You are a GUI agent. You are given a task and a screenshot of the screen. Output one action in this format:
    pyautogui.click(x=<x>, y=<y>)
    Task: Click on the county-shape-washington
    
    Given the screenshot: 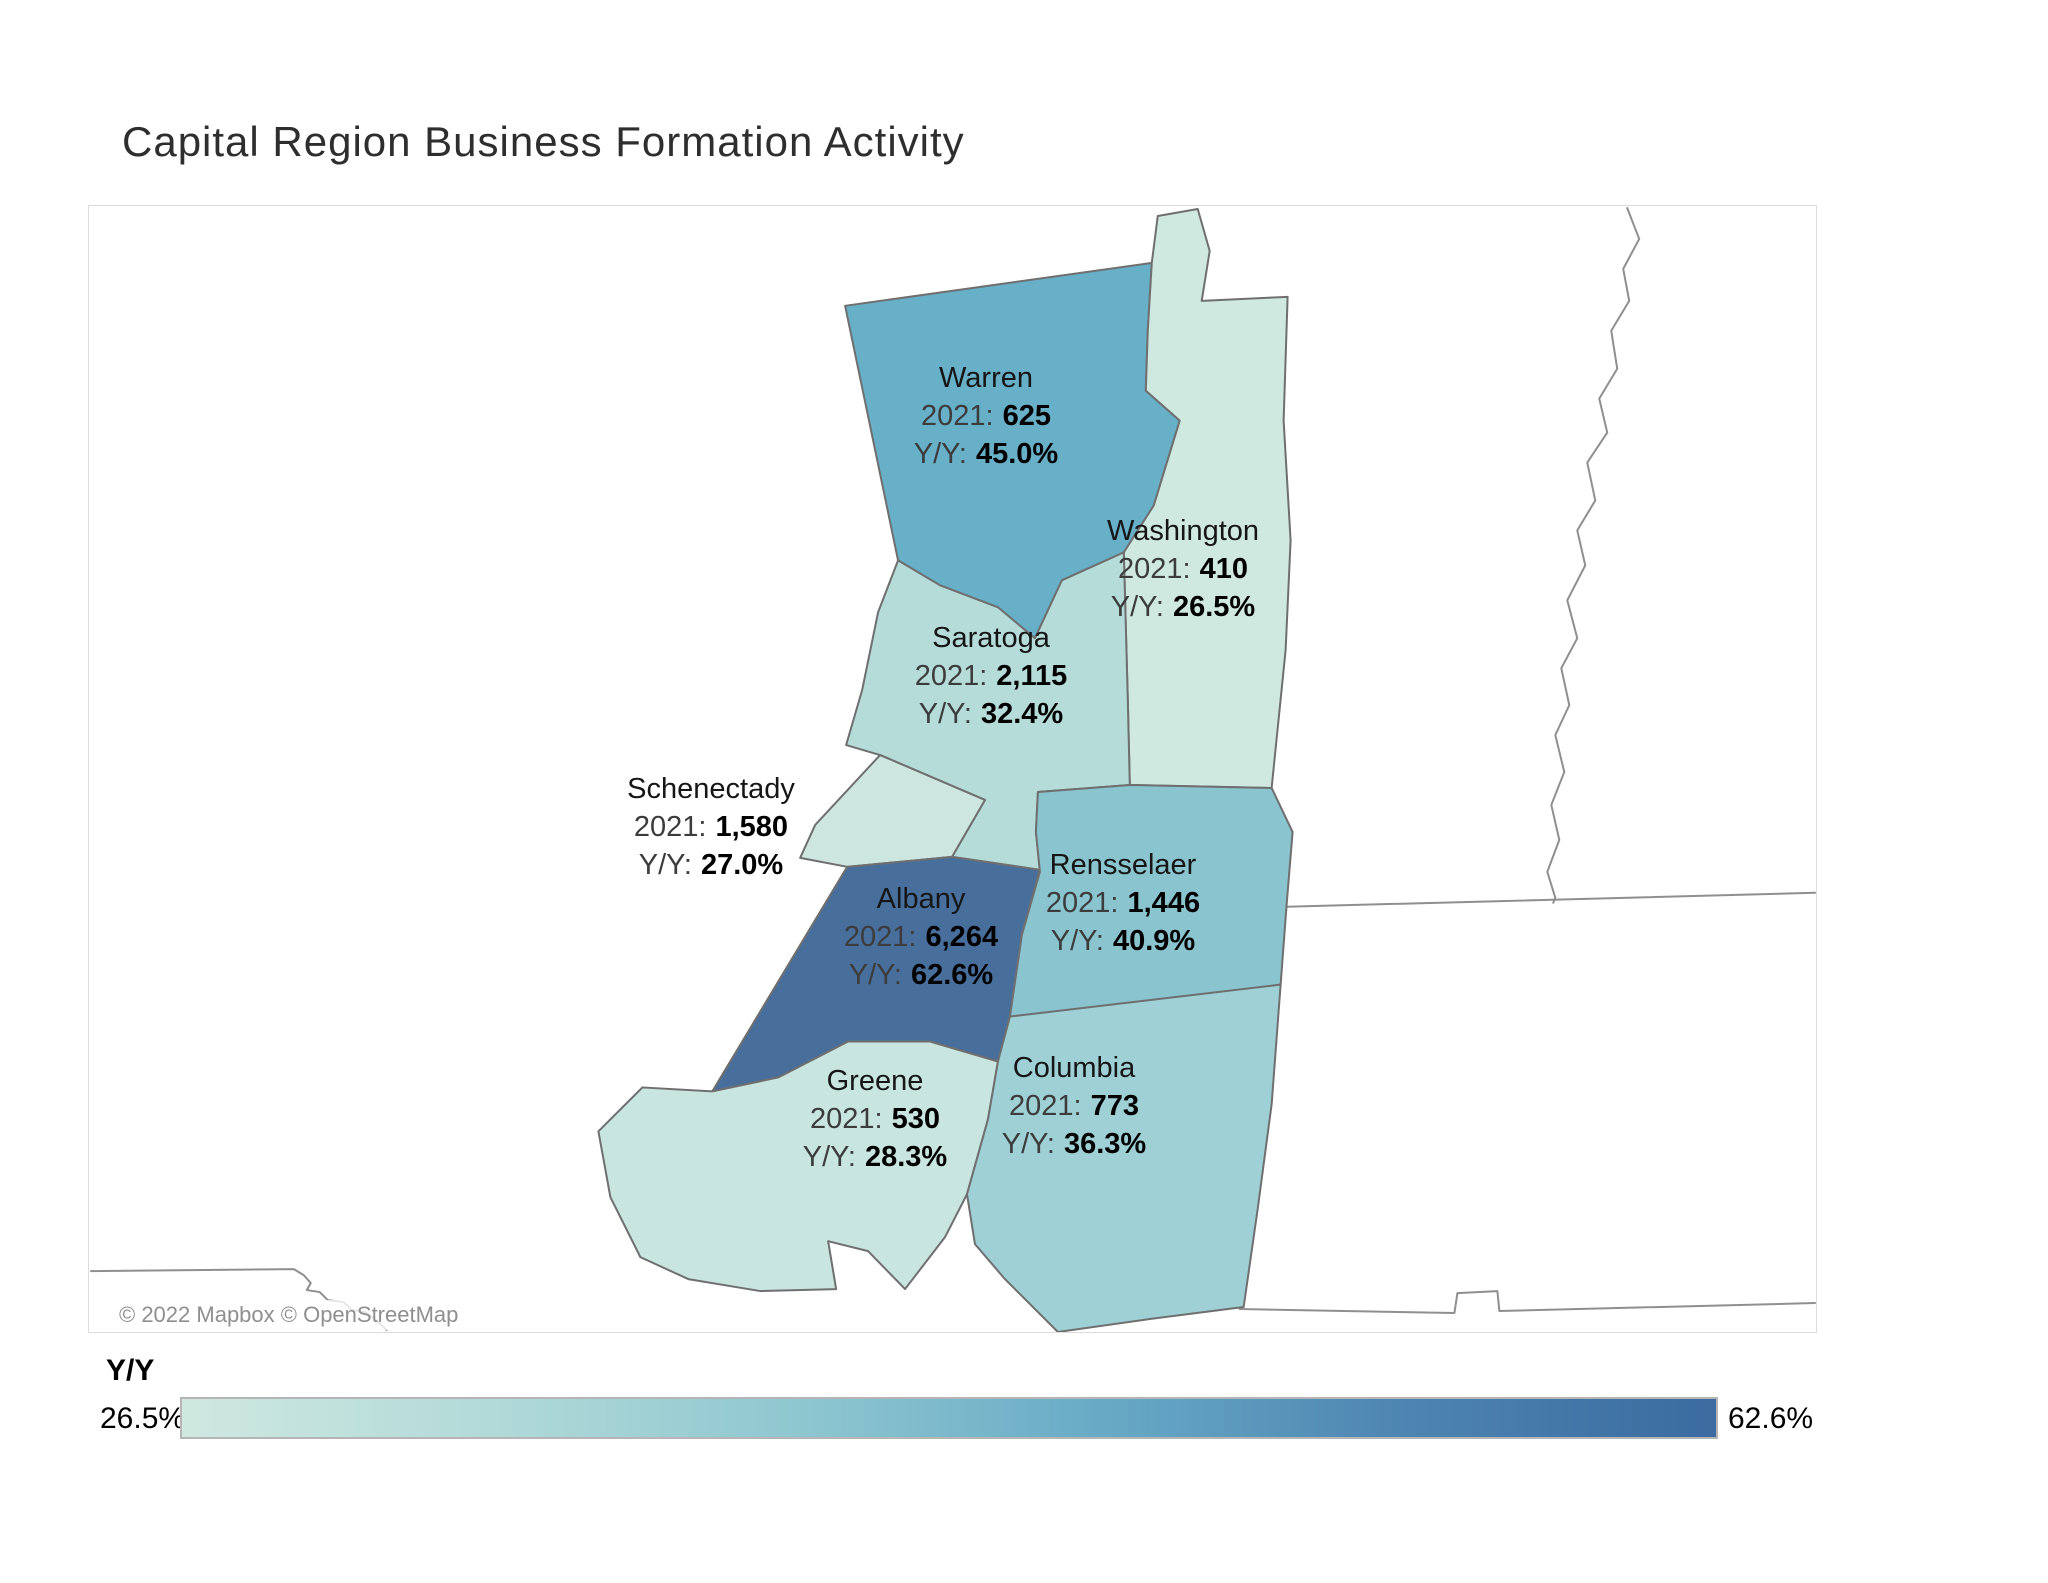 What is the action you would take?
    pyautogui.click(x=1207, y=498)
    